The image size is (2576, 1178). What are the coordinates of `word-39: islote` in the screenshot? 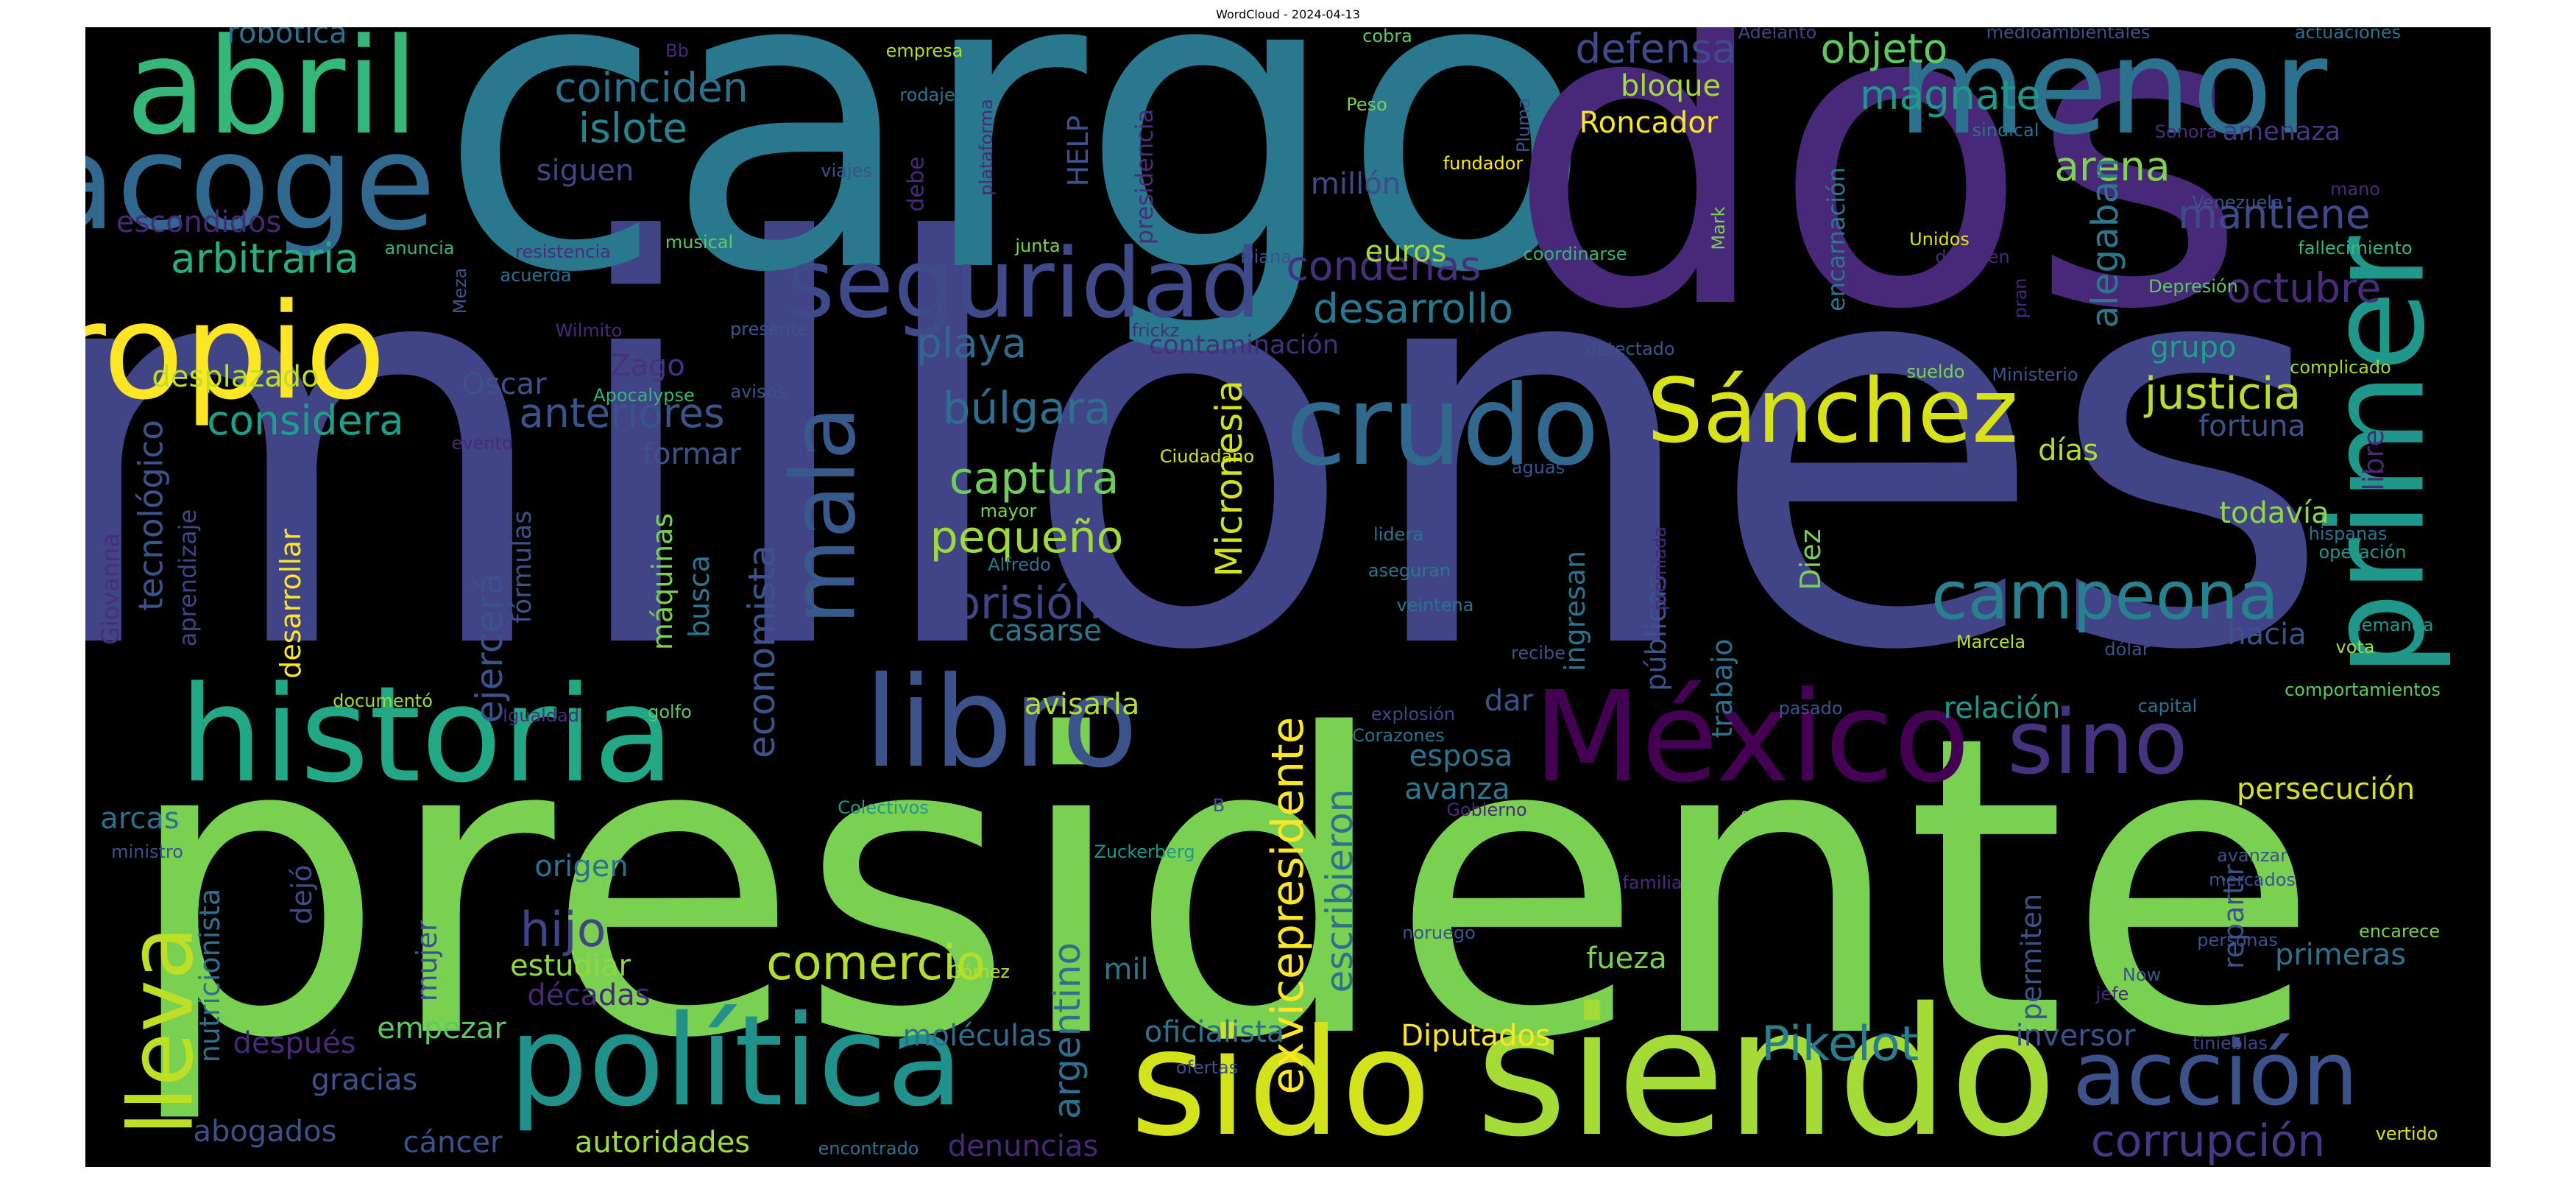 It's located at (632, 128).